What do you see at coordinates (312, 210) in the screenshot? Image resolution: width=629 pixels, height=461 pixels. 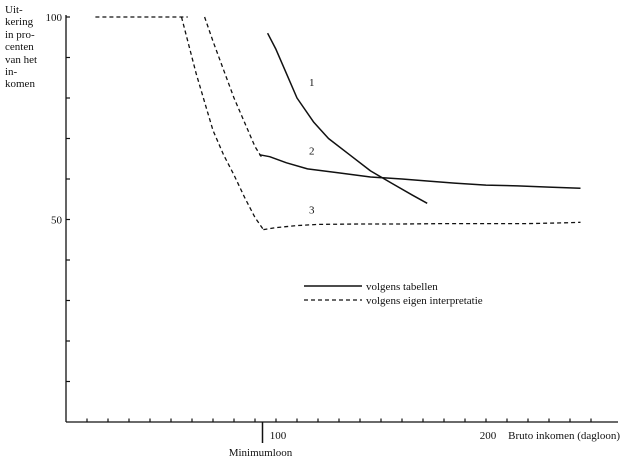 I see `curve-label-3: 3` at bounding box center [312, 210].